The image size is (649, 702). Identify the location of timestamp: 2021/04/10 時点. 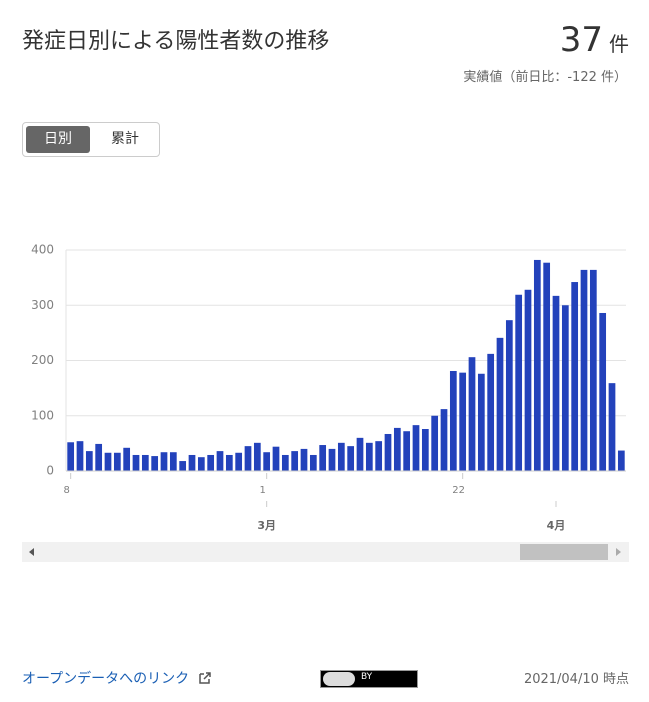
(576, 679).